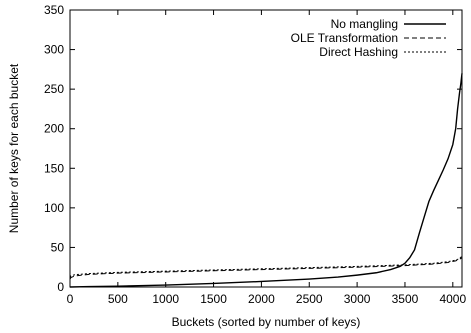  Describe the element at coordinates (14, 148) in the screenshot. I see `y-axis-label: Number of keys for each bucket` at that location.